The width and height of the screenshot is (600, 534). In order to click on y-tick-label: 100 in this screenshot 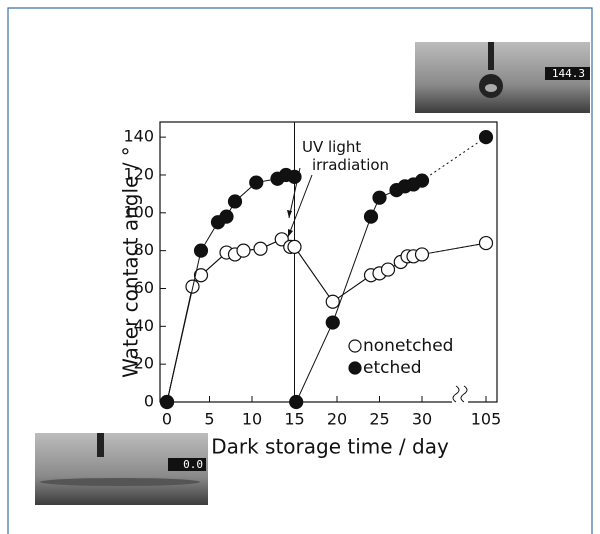, I will do `click(138, 211)`.